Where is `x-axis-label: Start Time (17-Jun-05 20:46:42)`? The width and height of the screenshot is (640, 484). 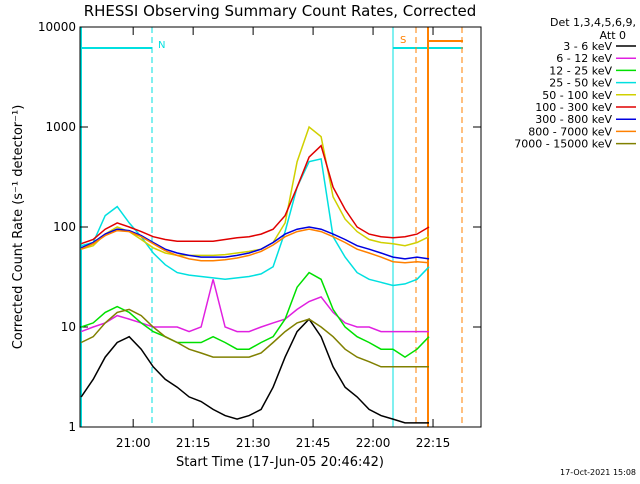
x-axis-label: Start Time (17-Jun-05 20:46:42) is located at coordinates (280, 462).